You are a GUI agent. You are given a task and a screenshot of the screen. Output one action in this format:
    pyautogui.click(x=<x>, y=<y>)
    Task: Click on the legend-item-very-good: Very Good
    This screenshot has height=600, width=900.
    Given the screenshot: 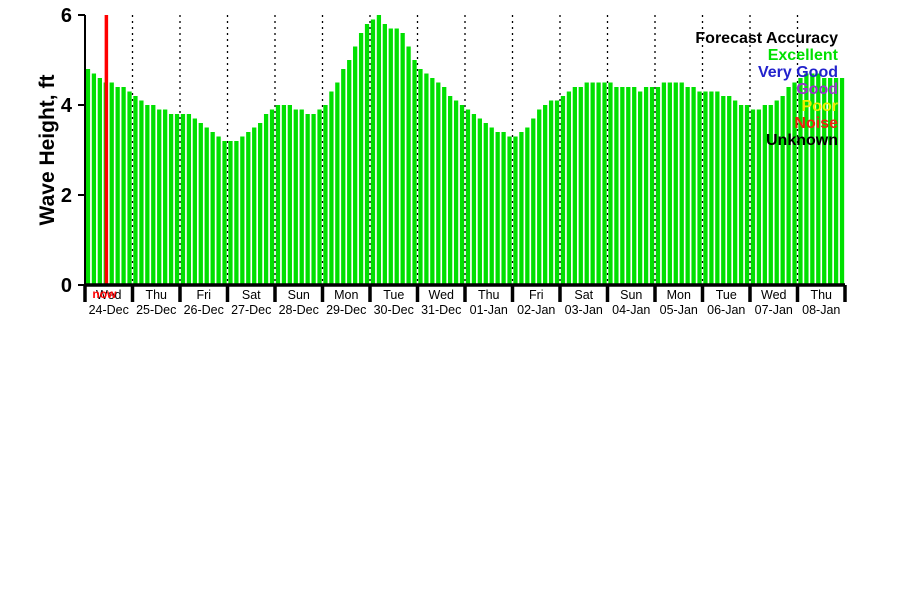 What is the action you would take?
    pyautogui.click(x=797, y=72)
    